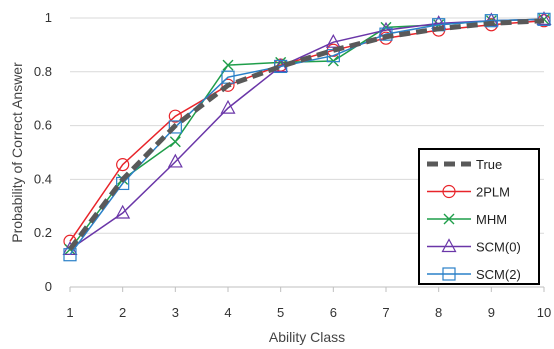 The height and width of the screenshot is (349, 554). What do you see at coordinates (69, 312) in the screenshot?
I see `x-tick-label: 1` at bounding box center [69, 312].